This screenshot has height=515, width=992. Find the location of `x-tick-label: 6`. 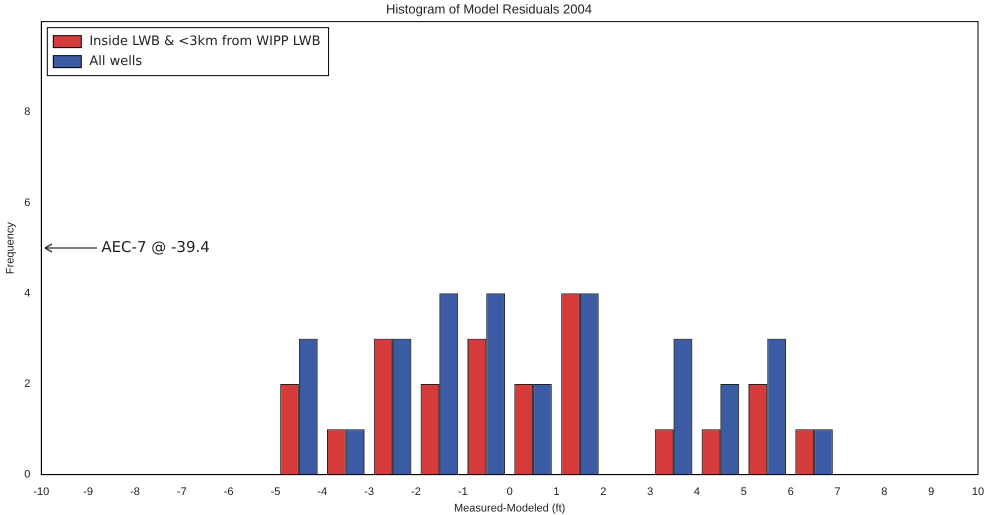

x-tick-label: 6 is located at coordinates (791, 492).